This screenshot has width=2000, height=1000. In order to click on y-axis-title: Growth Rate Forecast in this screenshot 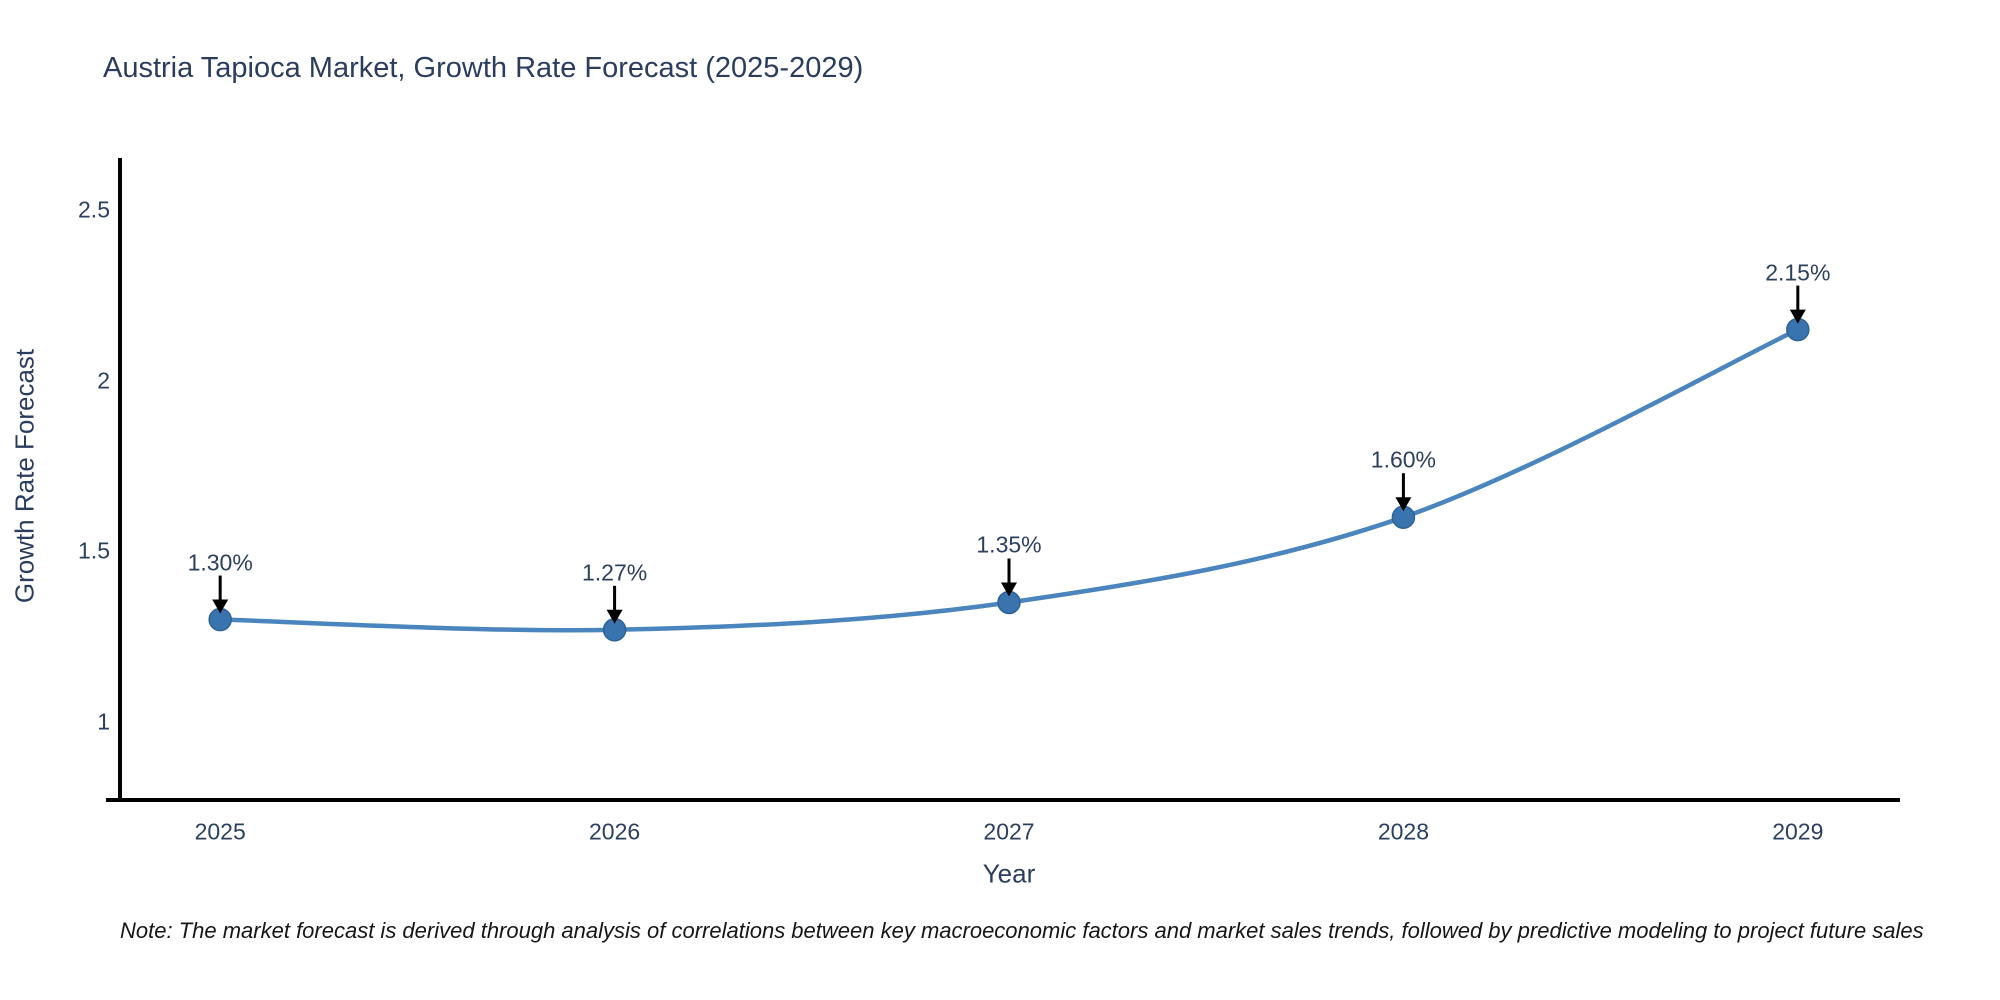, I will do `click(24, 476)`.